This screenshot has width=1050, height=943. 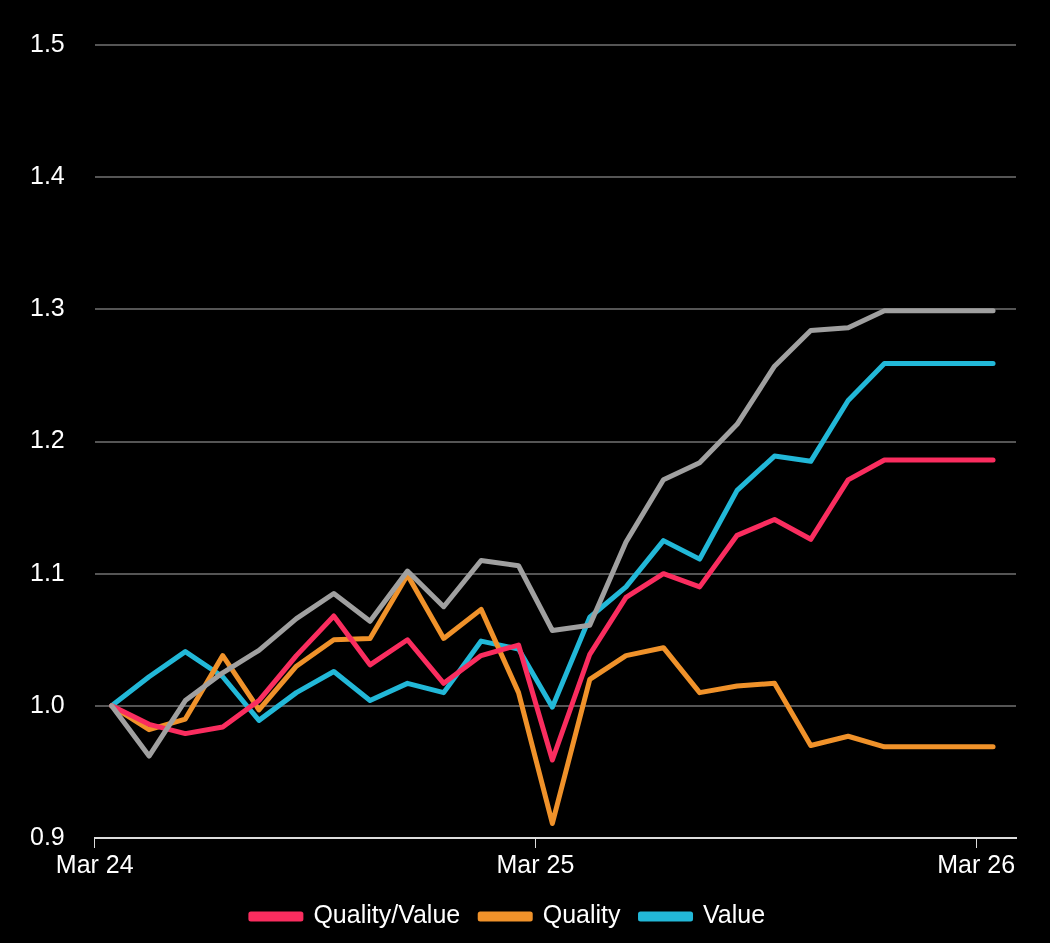 I want to click on x-tick-label: Mar 24, so click(x=94, y=863).